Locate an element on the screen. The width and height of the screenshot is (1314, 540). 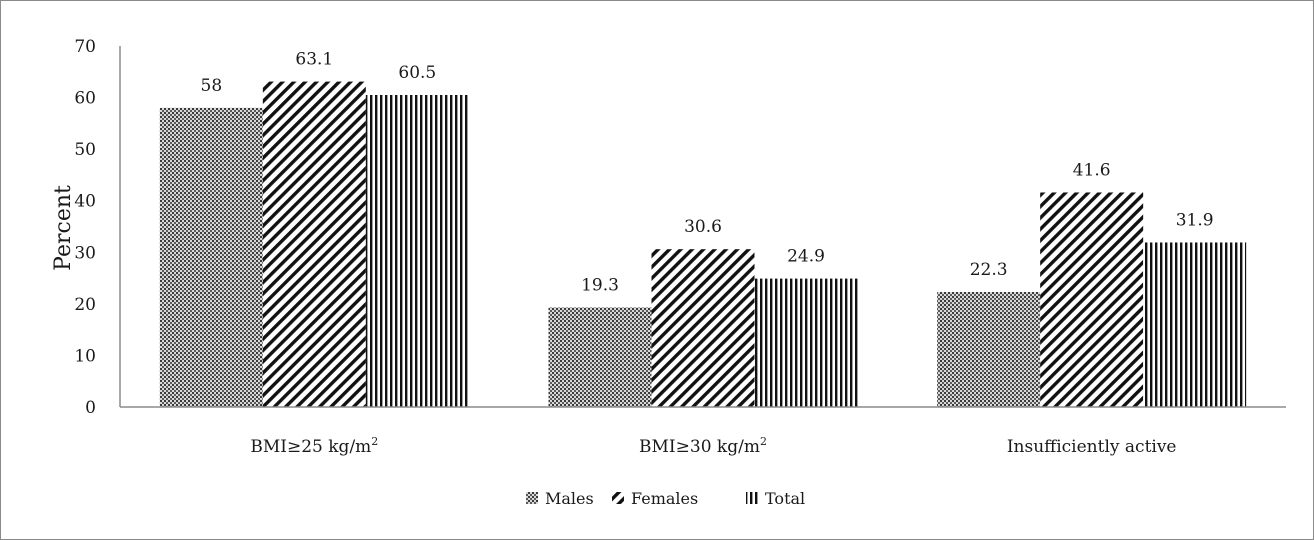
y-tick-label: 20 is located at coordinates (85, 305).